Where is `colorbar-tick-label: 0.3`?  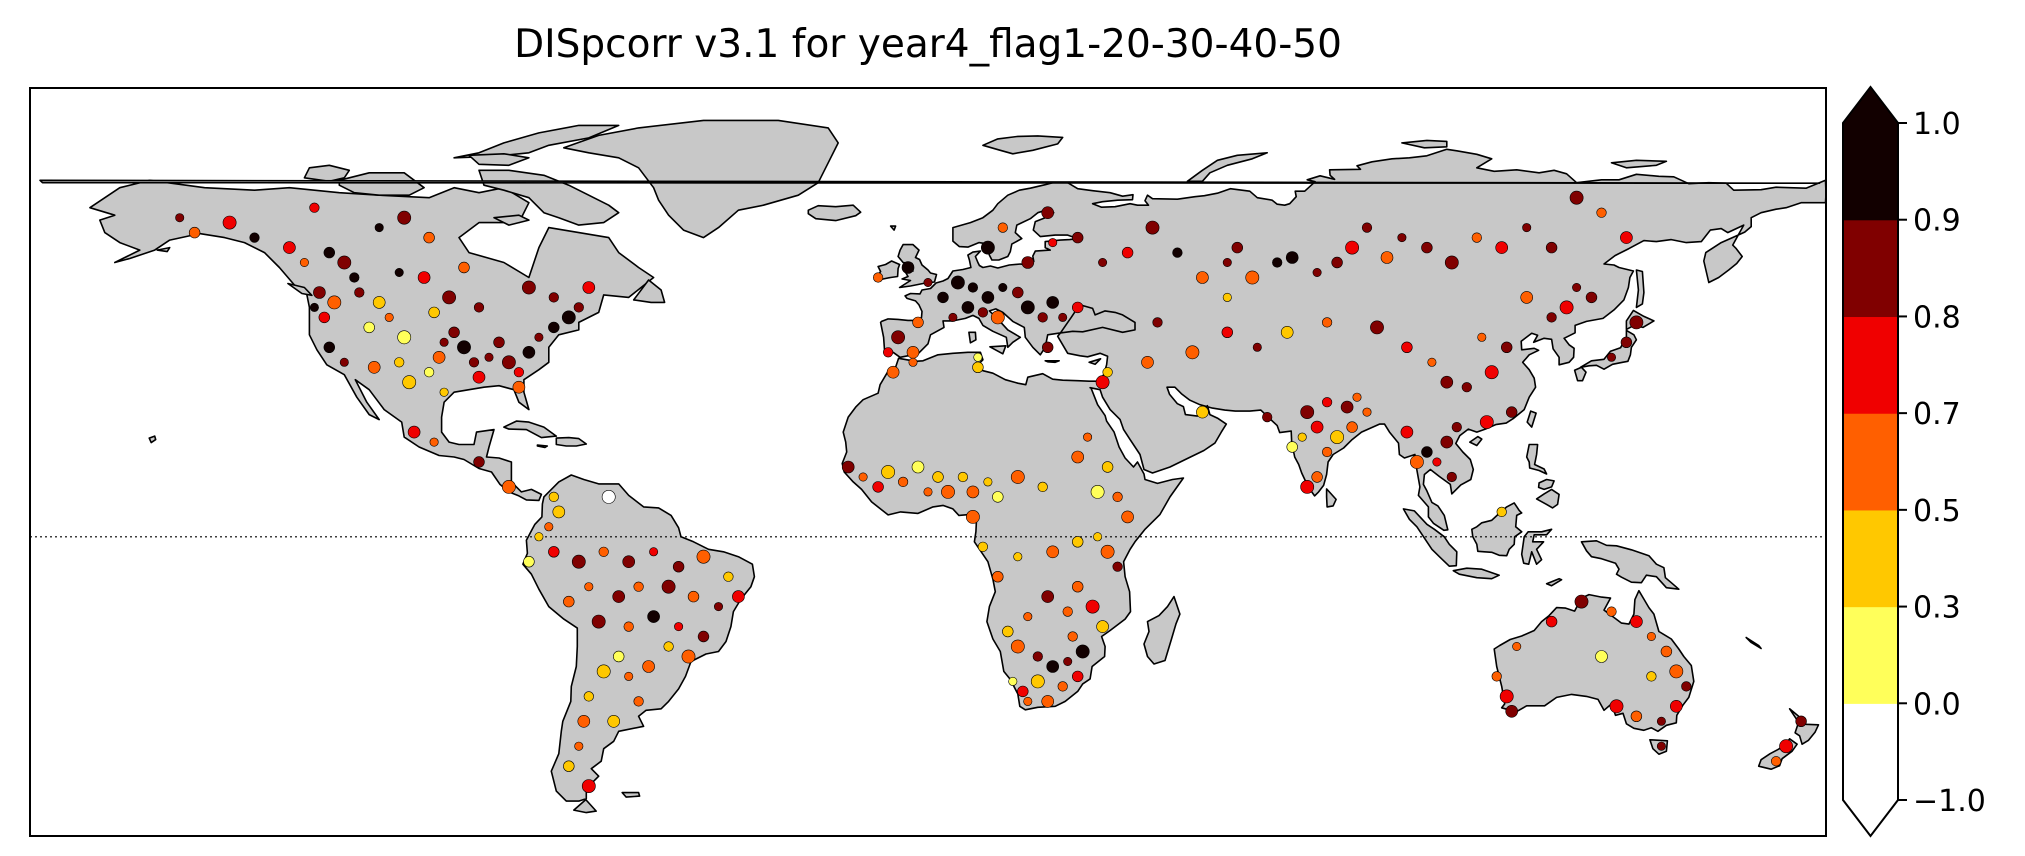 colorbar-tick-label: 0.3 is located at coordinates (1937, 608).